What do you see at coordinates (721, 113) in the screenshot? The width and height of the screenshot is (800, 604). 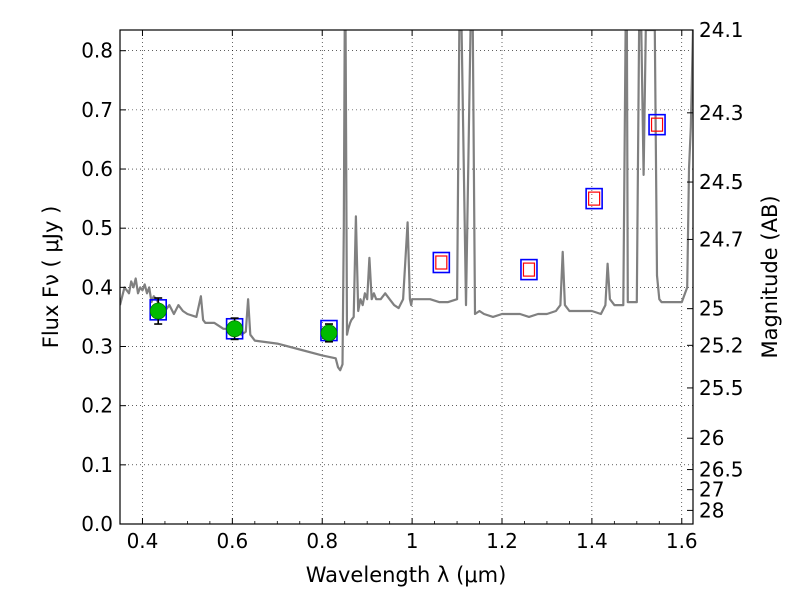 I see `right-tick-label: 24.3` at bounding box center [721, 113].